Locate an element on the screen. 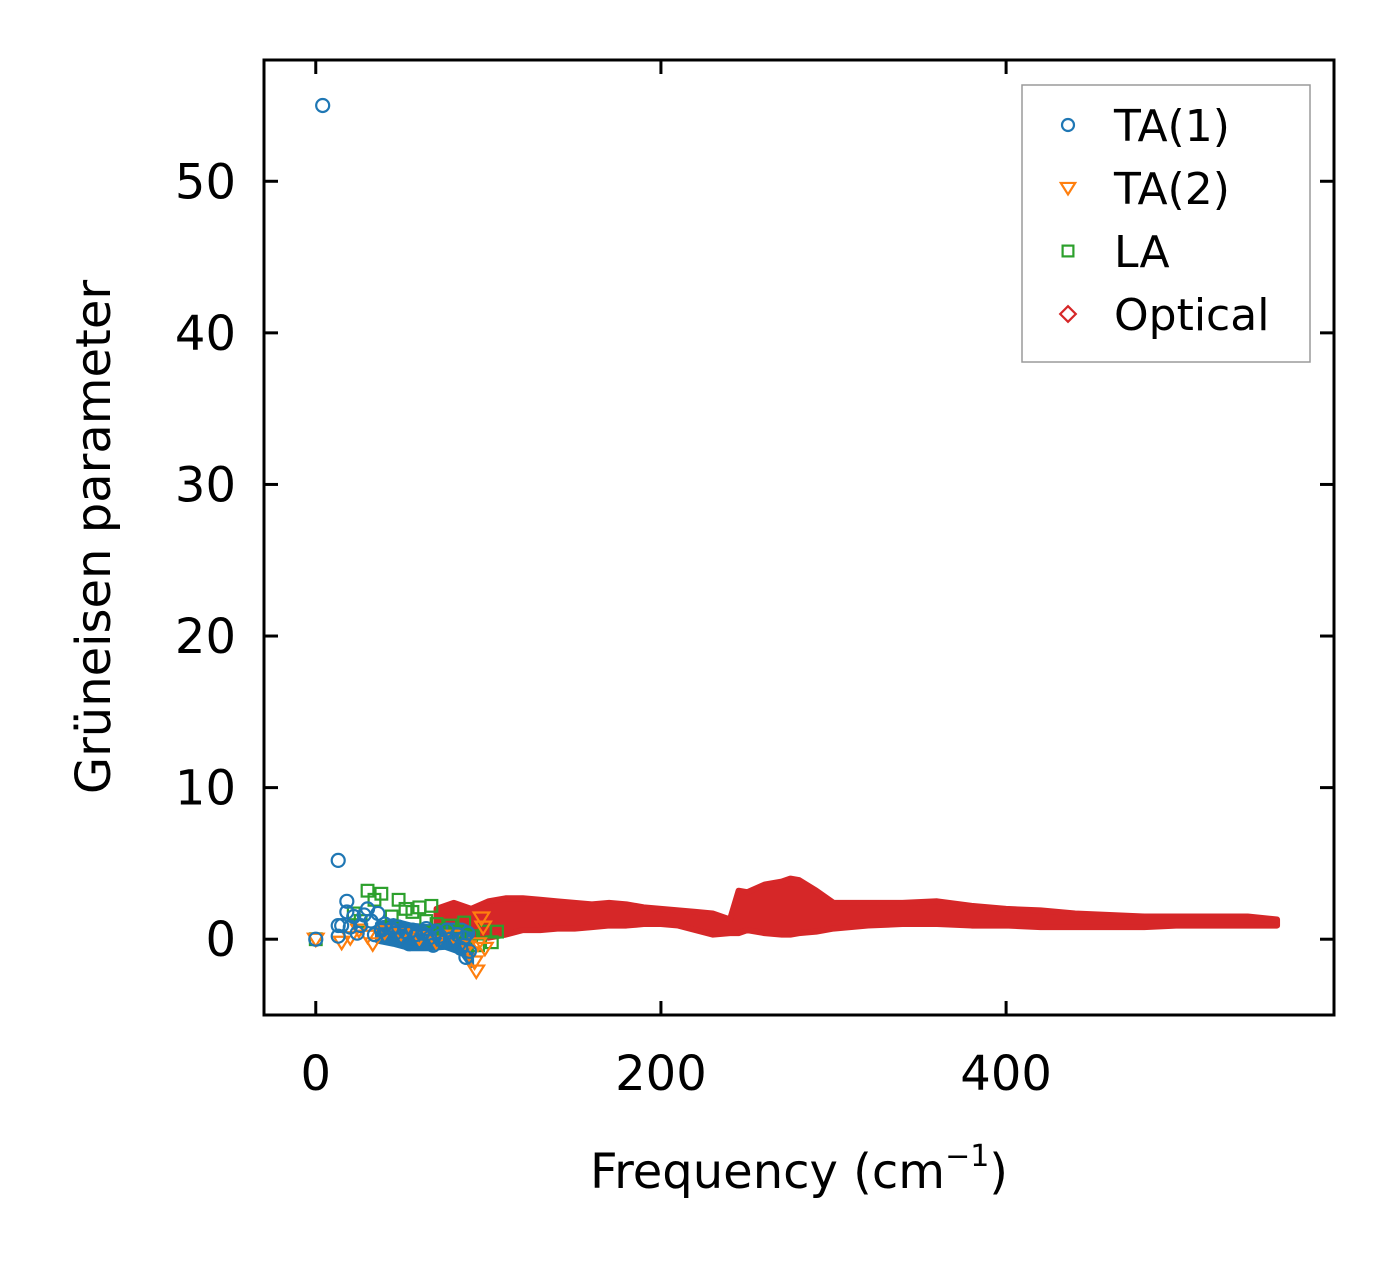 The width and height of the screenshot is (1394, 1264). y-tick-label-2: 20 is located at coordinates (205, 637).